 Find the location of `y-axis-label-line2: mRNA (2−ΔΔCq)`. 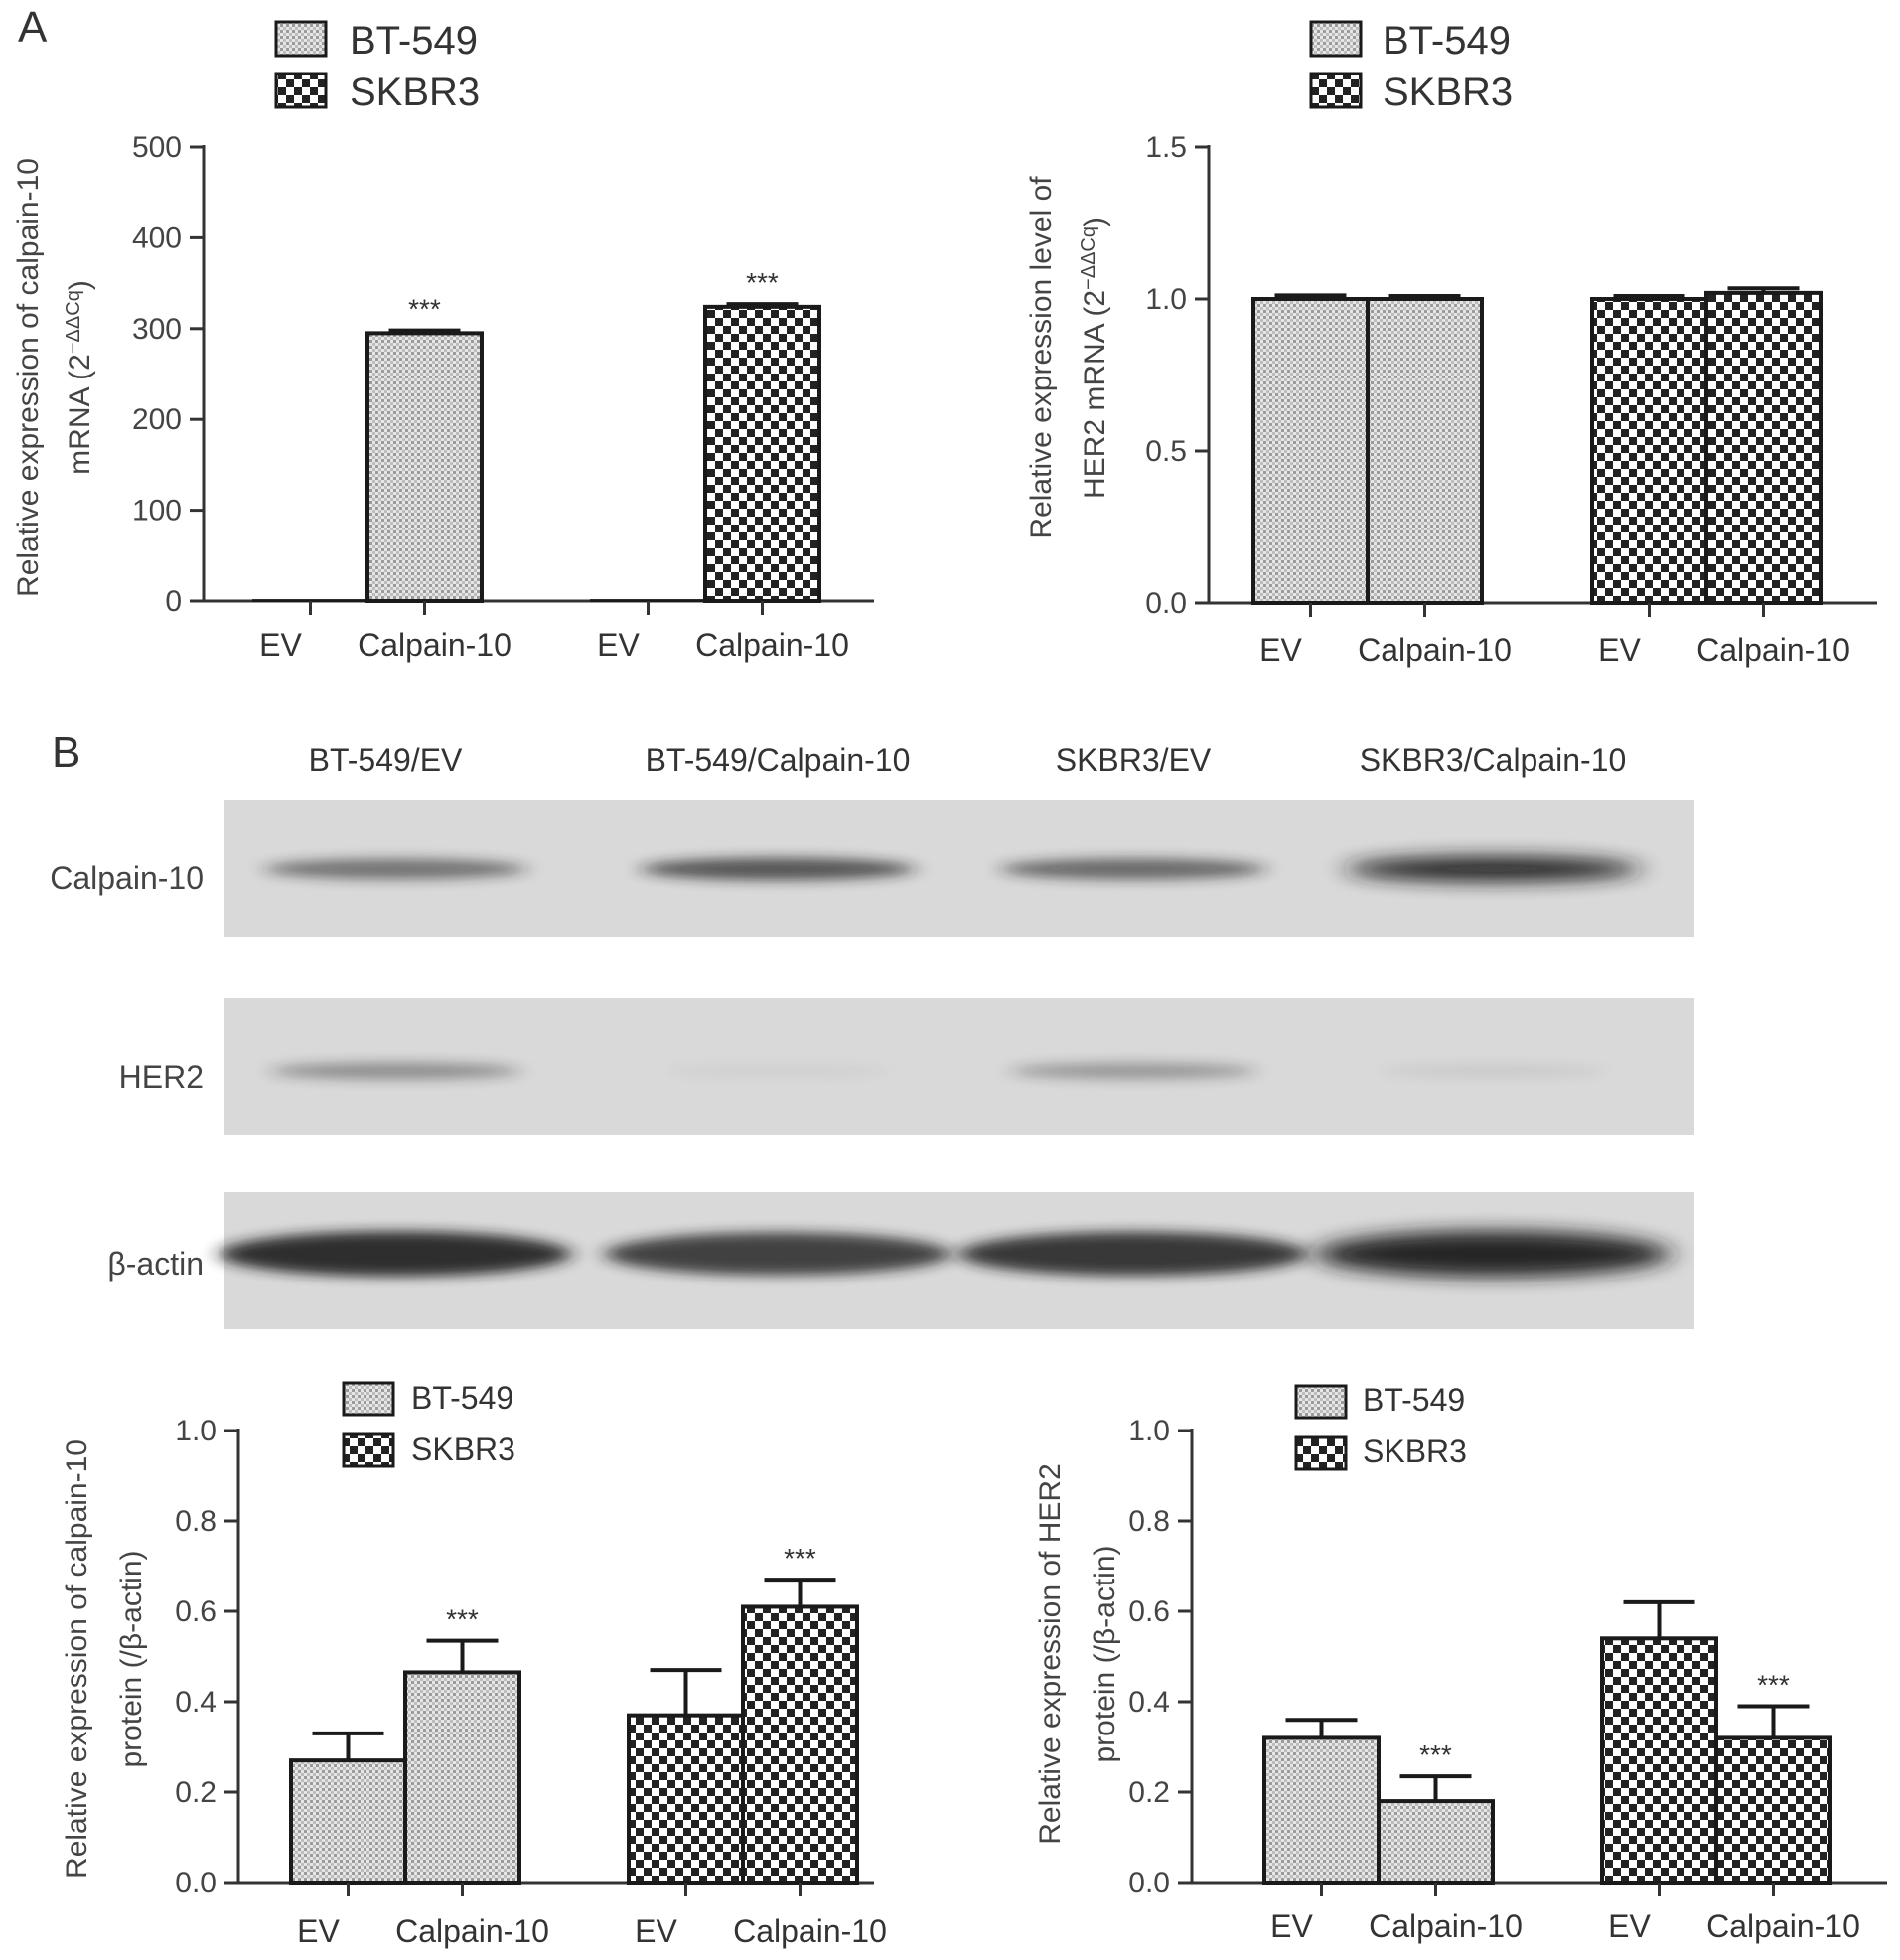

y-axis-label-line2: mRNA (2−ΔΔCq) is located at coordinates (79, 377).